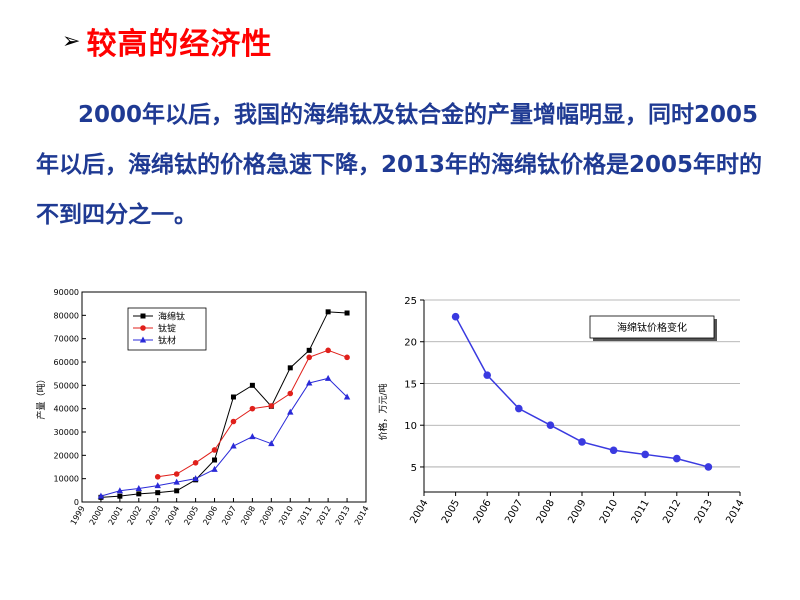 This screenshot has width=800, height=600. I want to click on y-tick-label: 80000, so click(66, 315).